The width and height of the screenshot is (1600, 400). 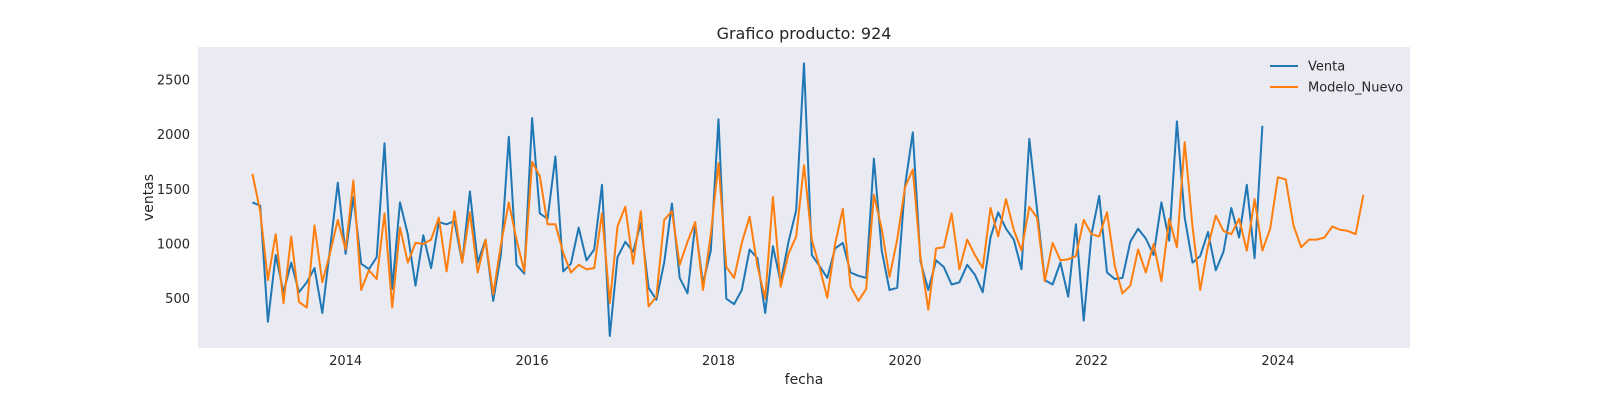 What do you see at coordinates (1355, 88) in the screenshot?
I see `legend-label-modelo-nuevo: Modelo_Nuevo` at bounding box center [1355, 88].